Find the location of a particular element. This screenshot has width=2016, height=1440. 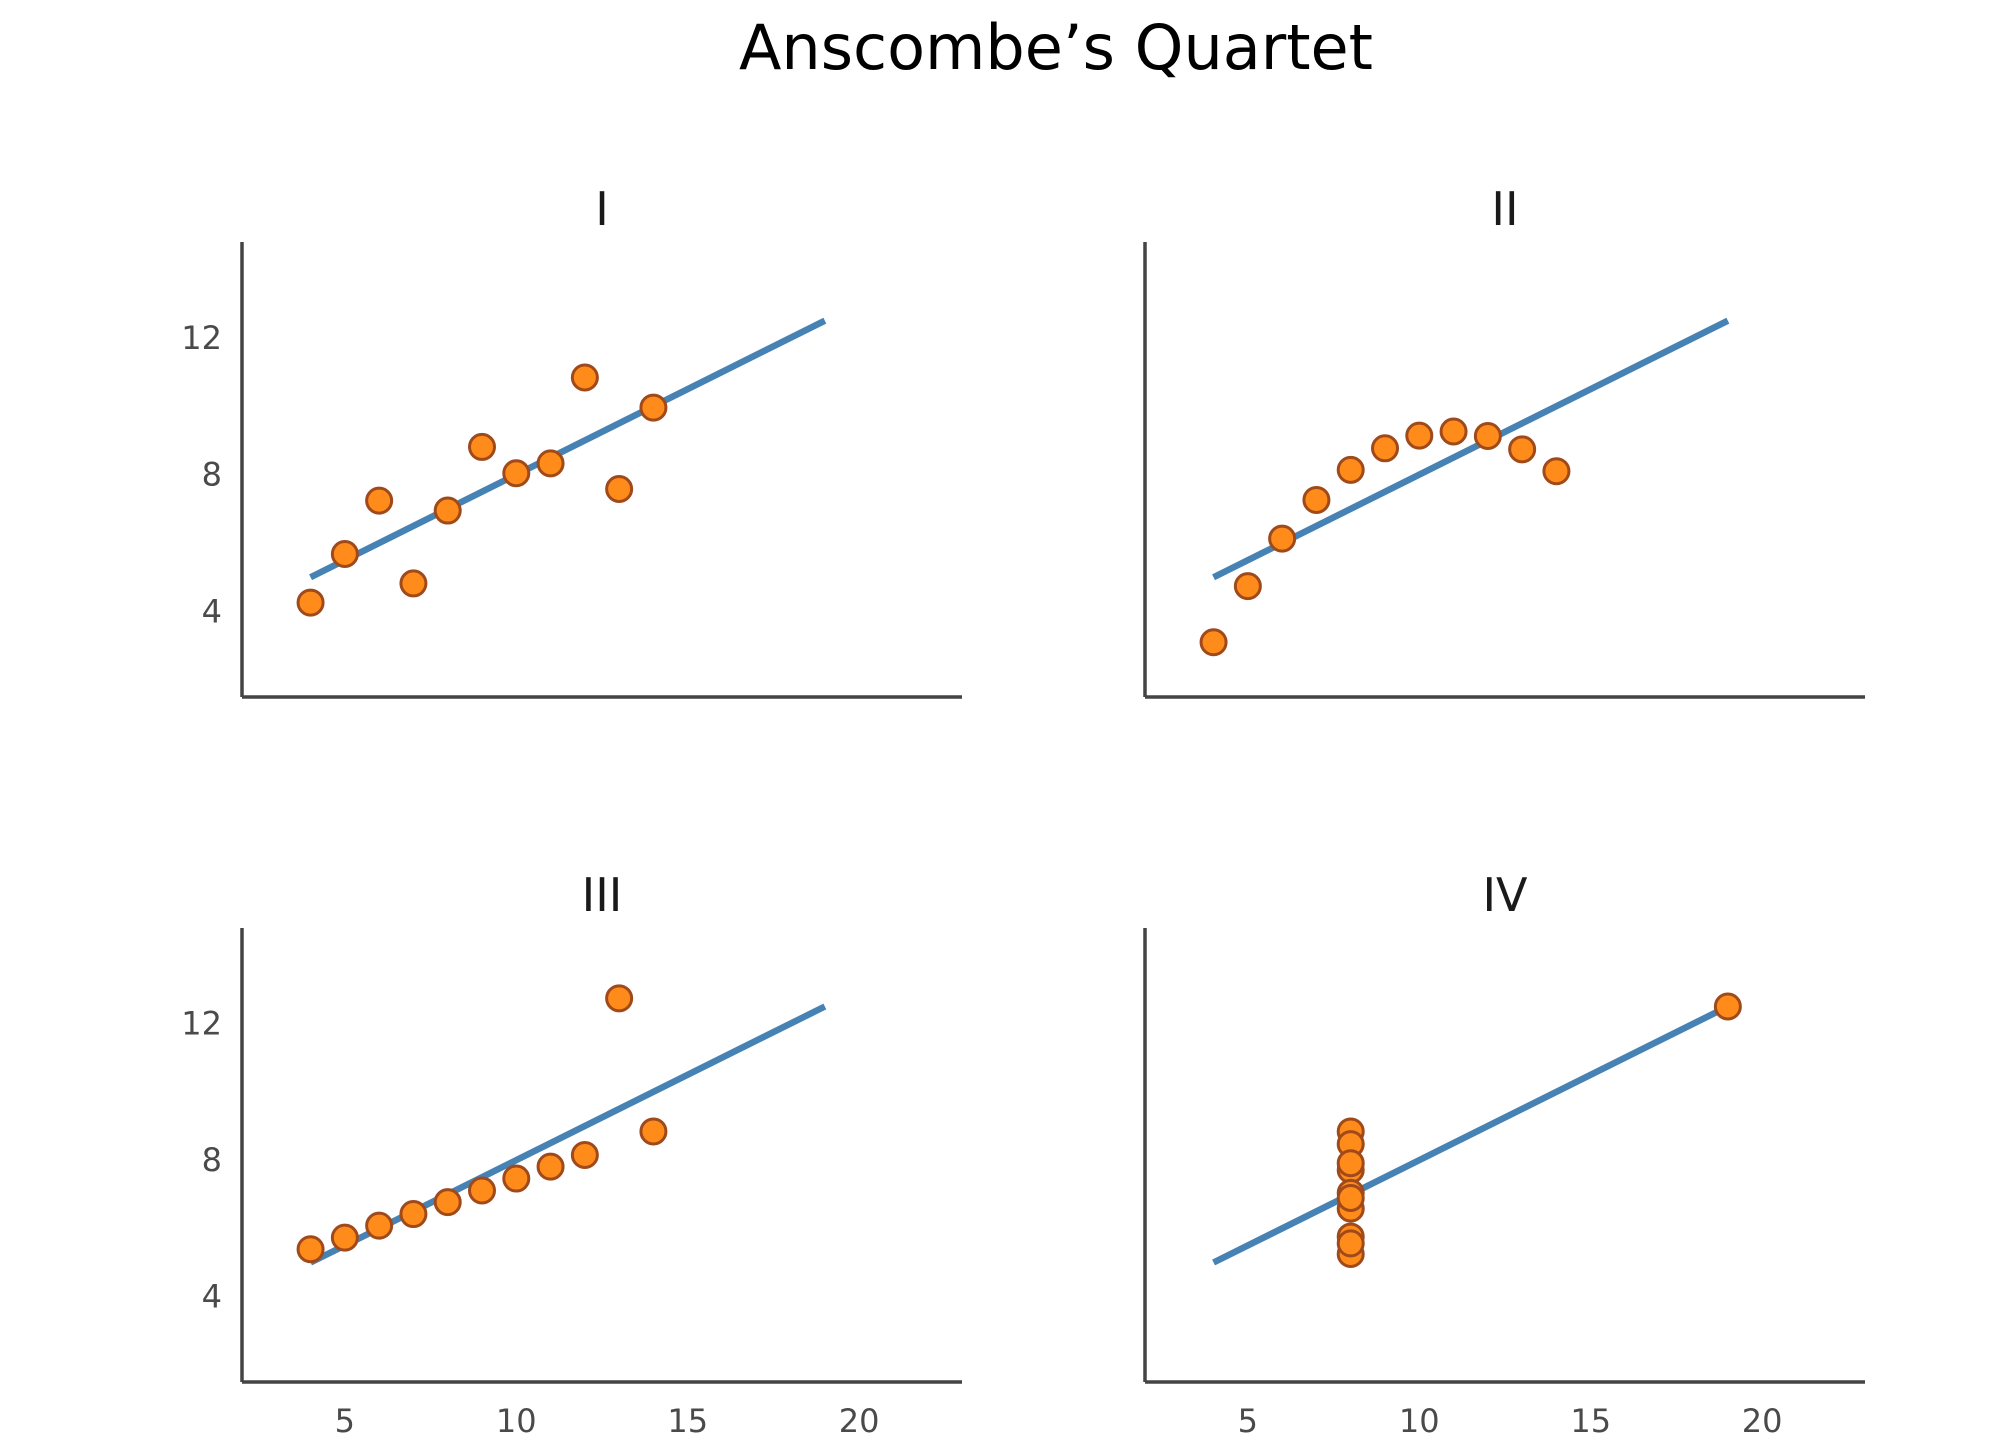

panel-title: III is located at coordinates (602, 895).